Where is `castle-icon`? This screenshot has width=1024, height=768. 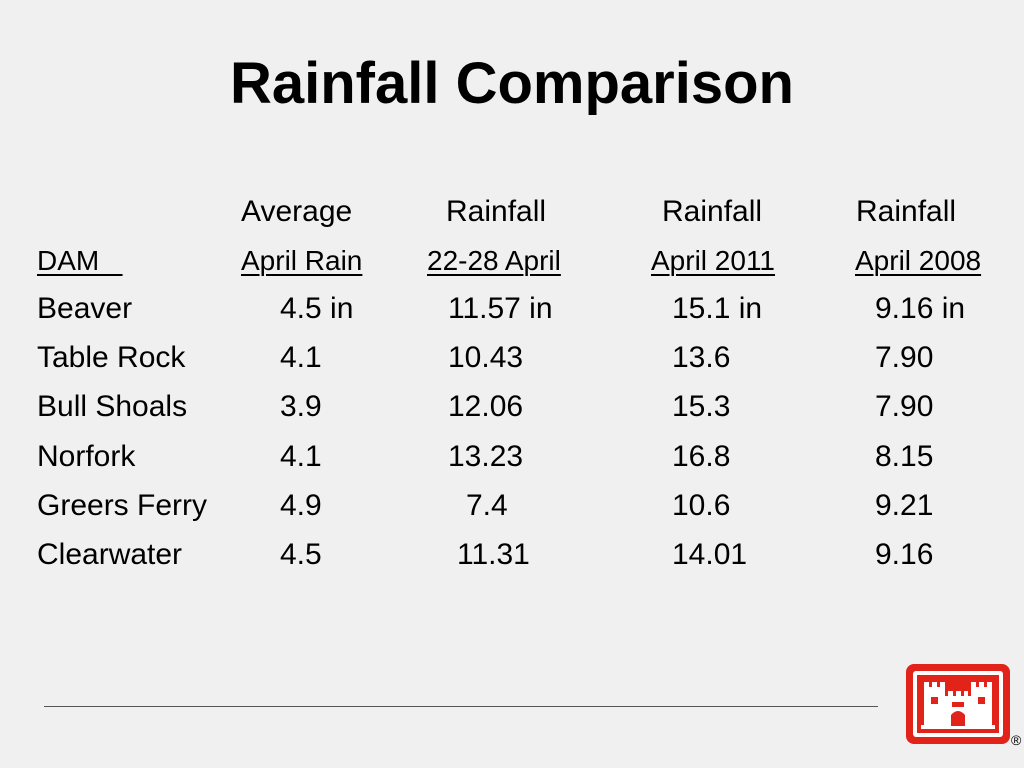
castle-icon is located at coordinates (958, 704).